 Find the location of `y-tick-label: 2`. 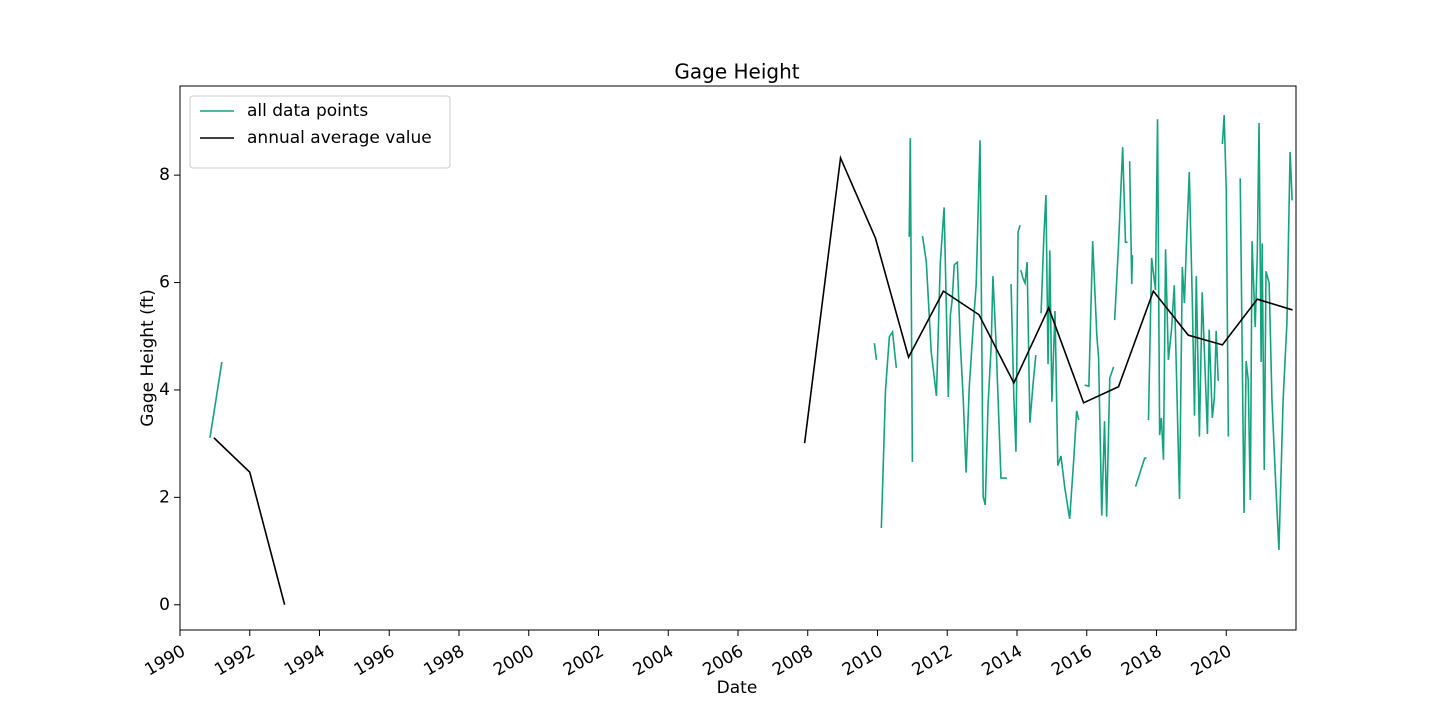

y-tick-label: 2 is located at coordinates (164, 497).